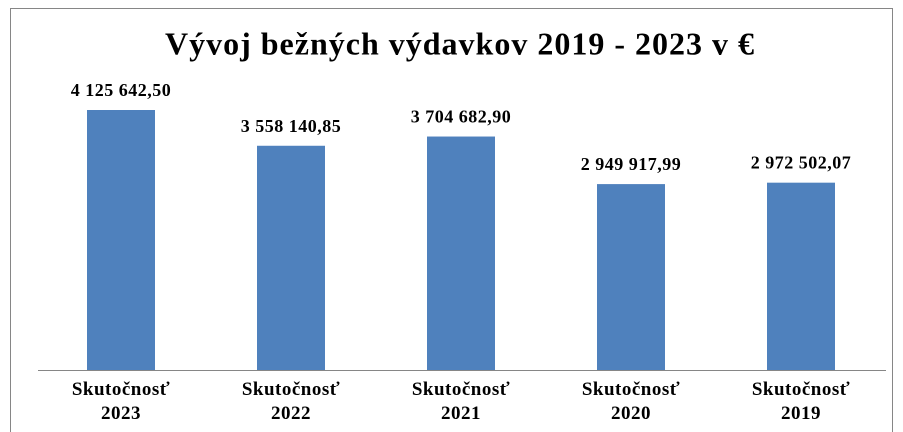  Describe the element at coordinates (460, 43) in the screenshot. I see `chart-title: Vývoj bežných výdavkov 2019 - 2023 v €` at that location.